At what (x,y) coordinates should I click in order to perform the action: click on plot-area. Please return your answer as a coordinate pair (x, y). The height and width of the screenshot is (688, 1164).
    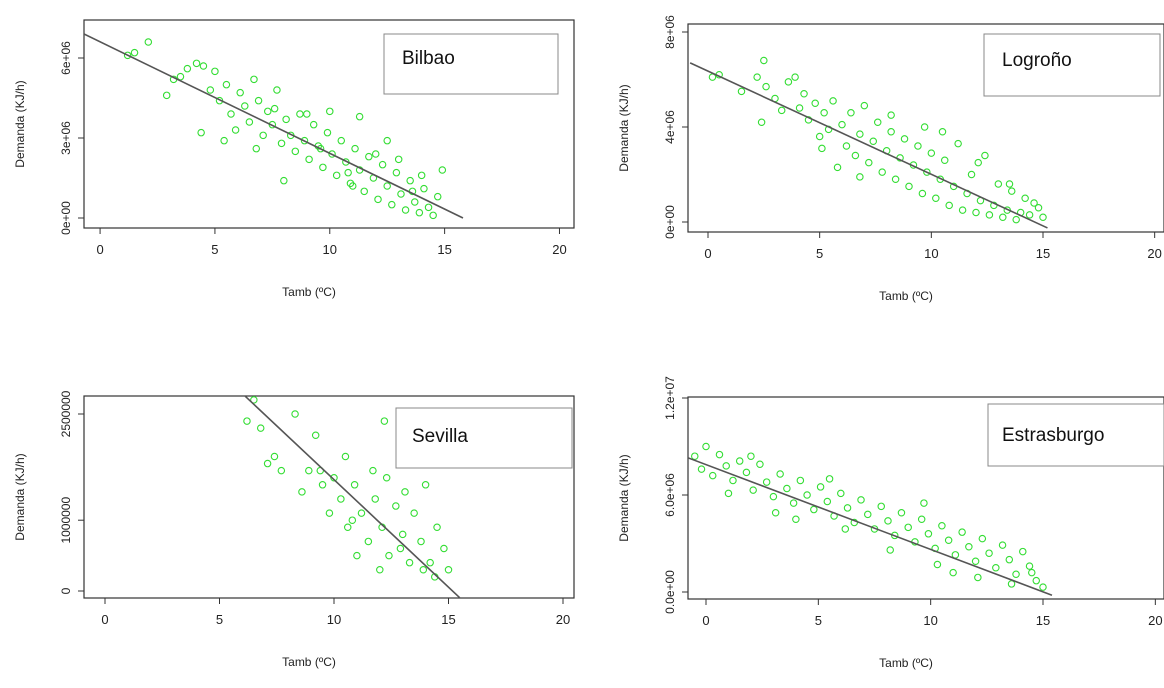
    Looking at the image, I should click on (868, 142).